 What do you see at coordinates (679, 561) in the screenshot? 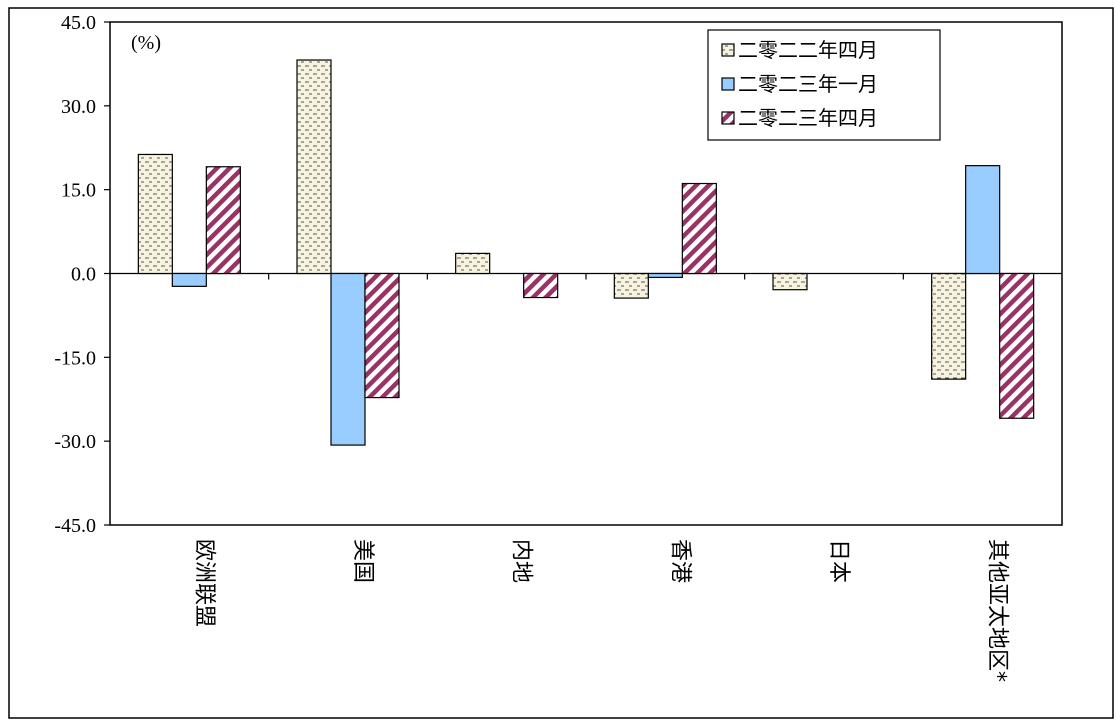
I see `category-label: 香港` at bounding box center [679, 561].